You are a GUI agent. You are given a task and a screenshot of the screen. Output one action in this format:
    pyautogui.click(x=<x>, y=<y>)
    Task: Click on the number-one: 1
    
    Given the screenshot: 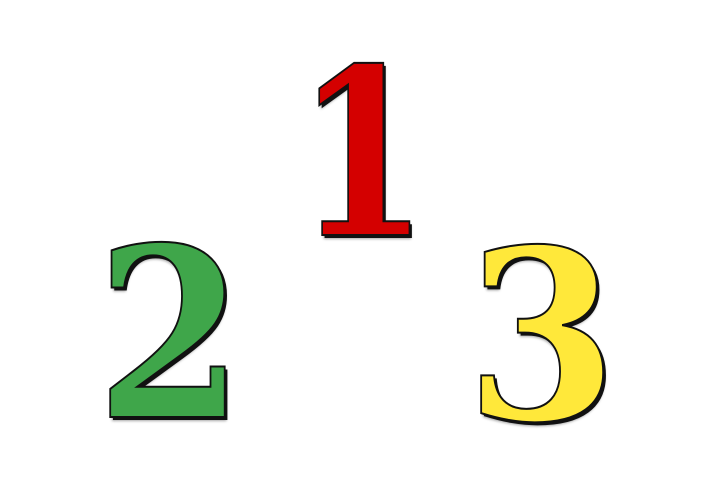 What is the action you would take?
    pyautogui.click(x=362, y=153)
    